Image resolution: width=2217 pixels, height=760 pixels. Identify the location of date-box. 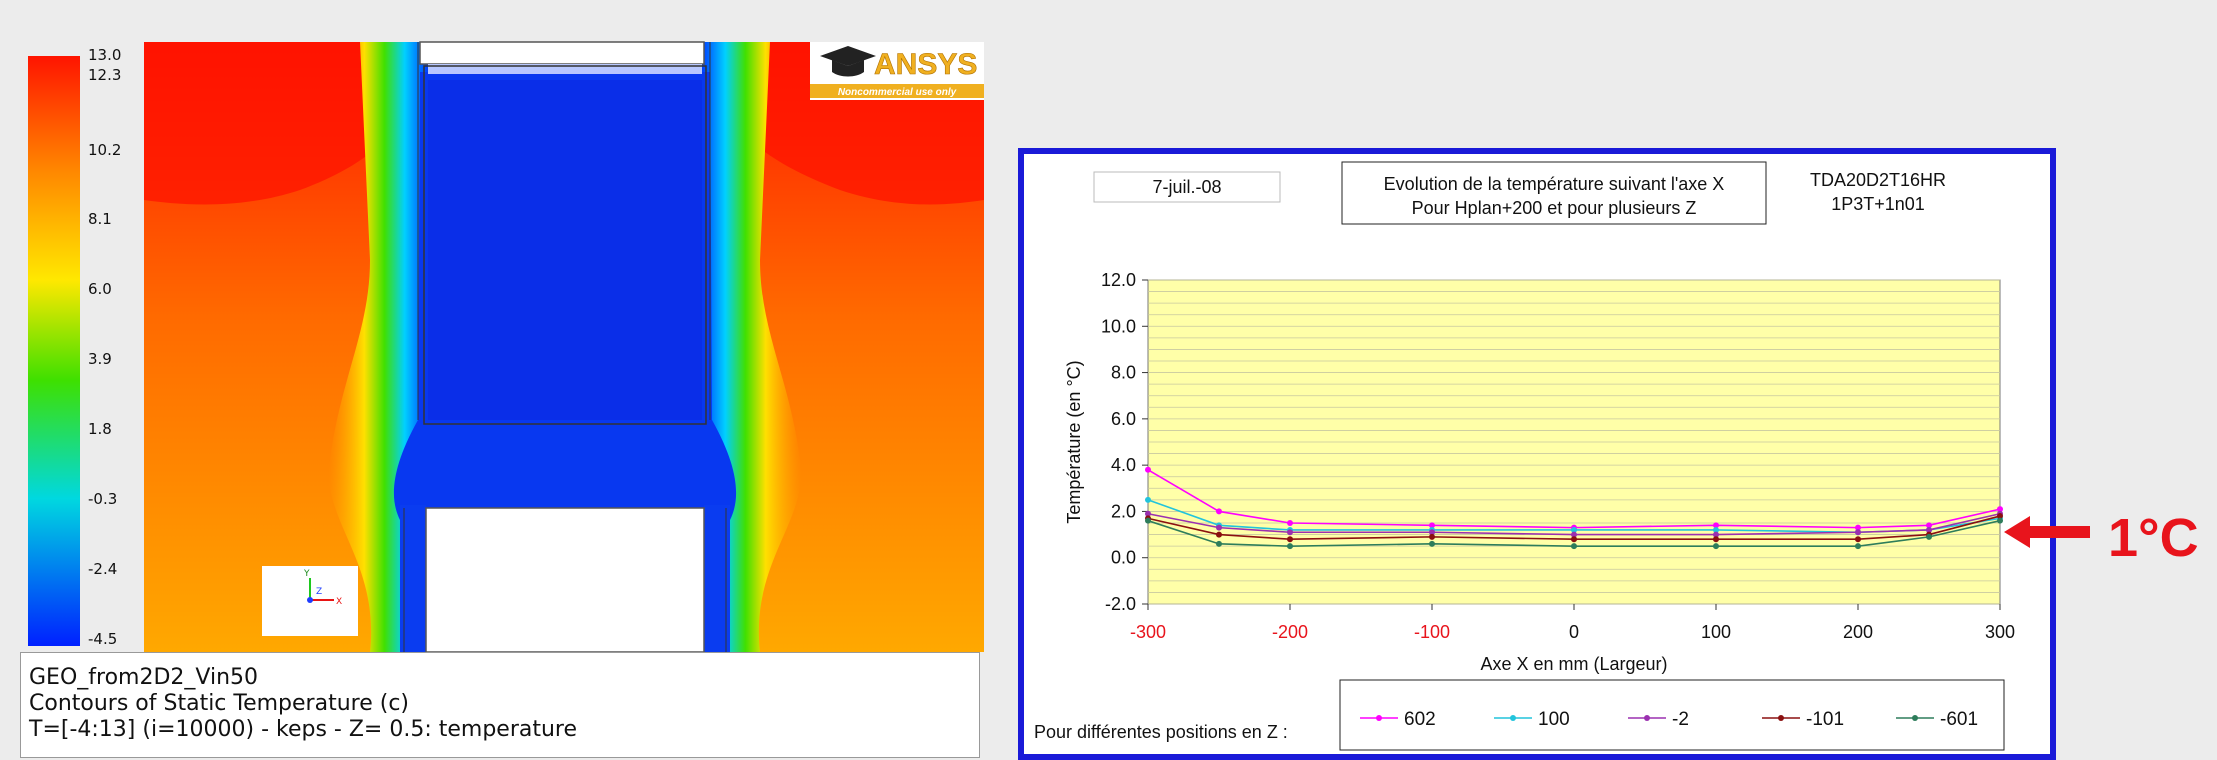
(1187, 187).